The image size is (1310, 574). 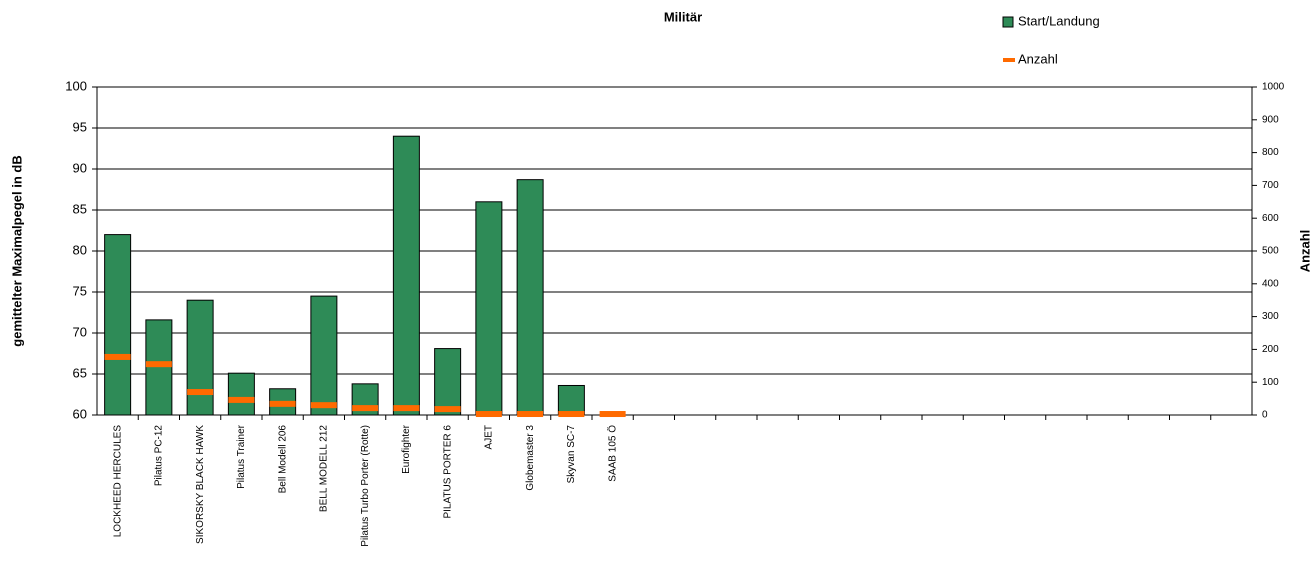 What do you see at coordinates (612, 453) in the screenshot?
I see `x-tick-label: SAAB 105 Ö` at bounding box center [612, 453].